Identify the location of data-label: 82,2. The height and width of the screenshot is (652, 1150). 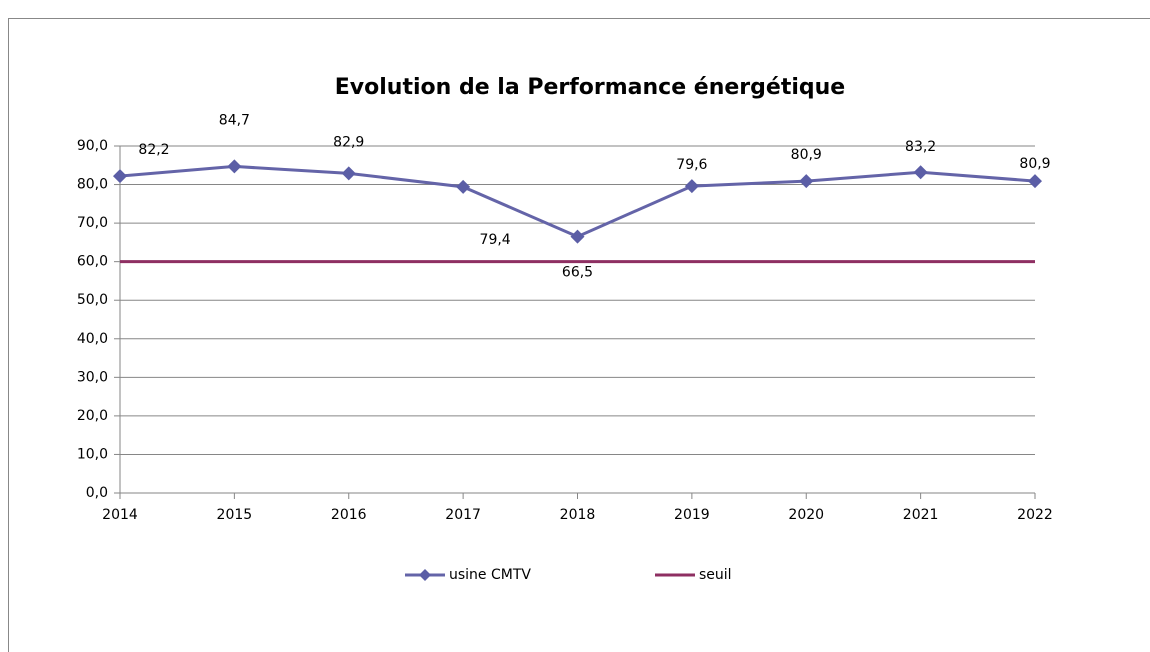
(153, 150).